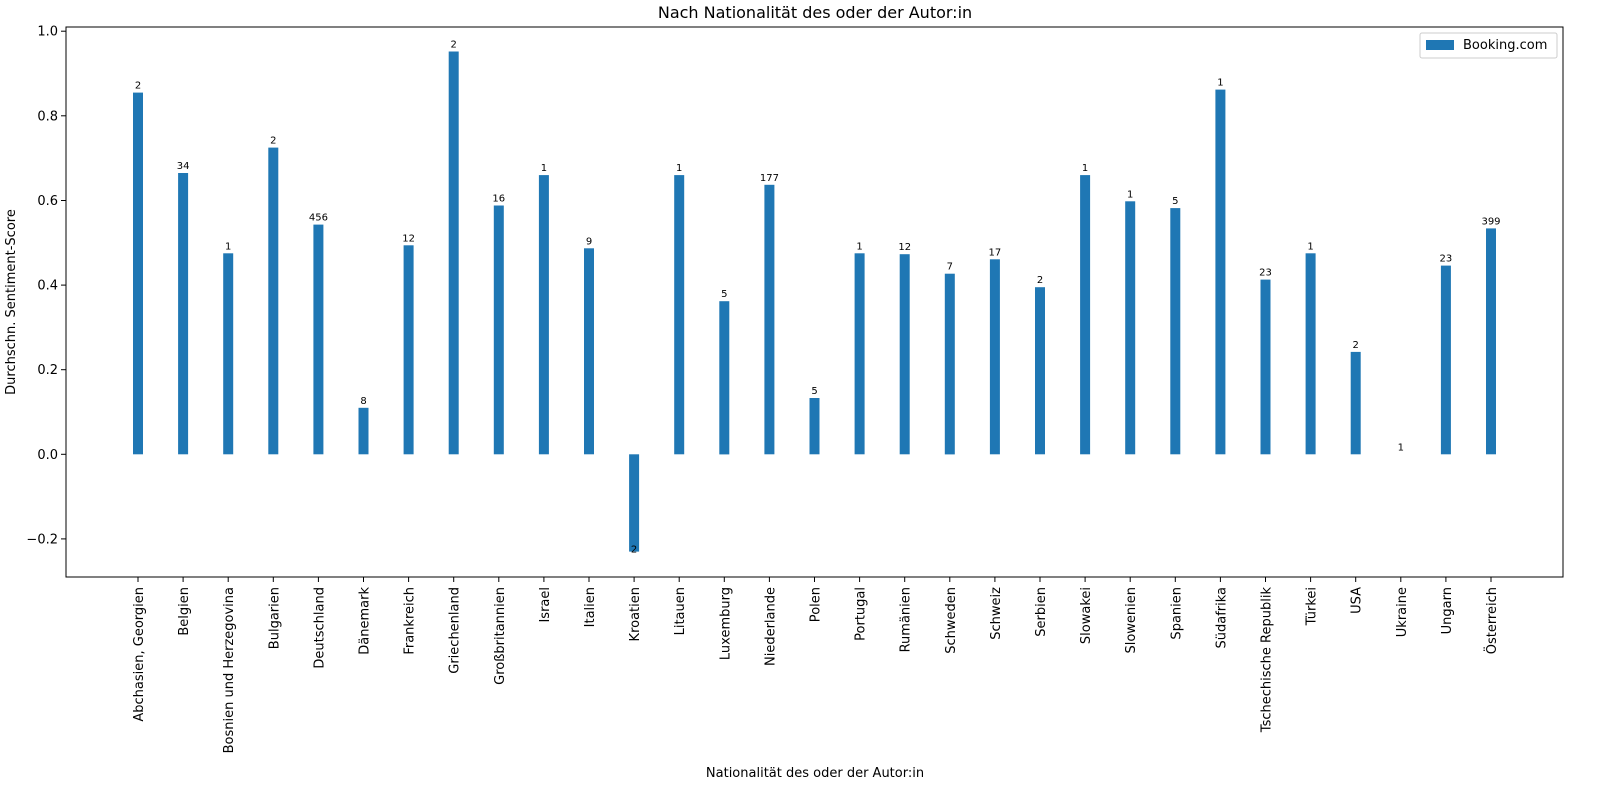 The width and height of the screenshot is (1600, 800). What do you see at coordinates (1265, 273) in the screenshot?
I see `data-label-26: 23` at bounding box center [1265, 273].